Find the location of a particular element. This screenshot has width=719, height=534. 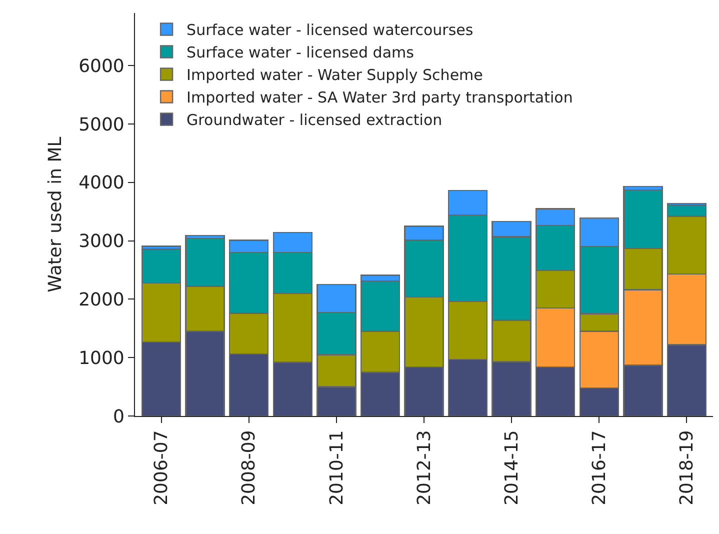

legend-label: Imported water - SA Water 3rd party transportation is located at coordinates (379, 97).